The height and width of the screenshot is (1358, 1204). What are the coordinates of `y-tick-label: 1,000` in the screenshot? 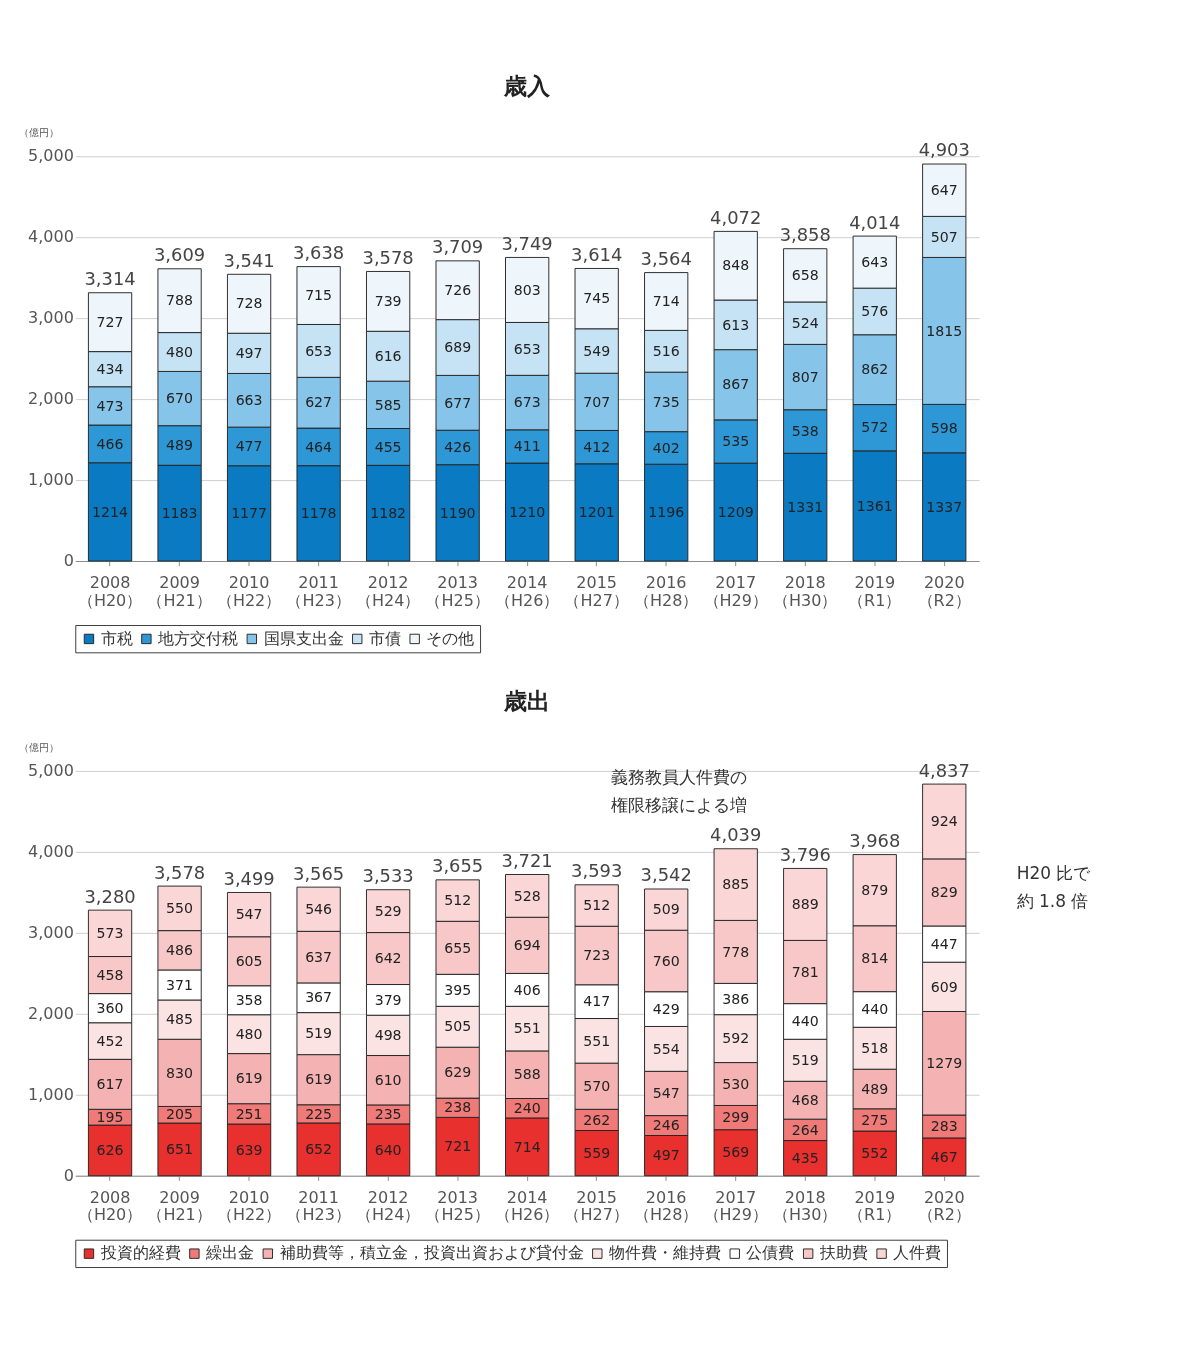 It's located at (51, 1094).